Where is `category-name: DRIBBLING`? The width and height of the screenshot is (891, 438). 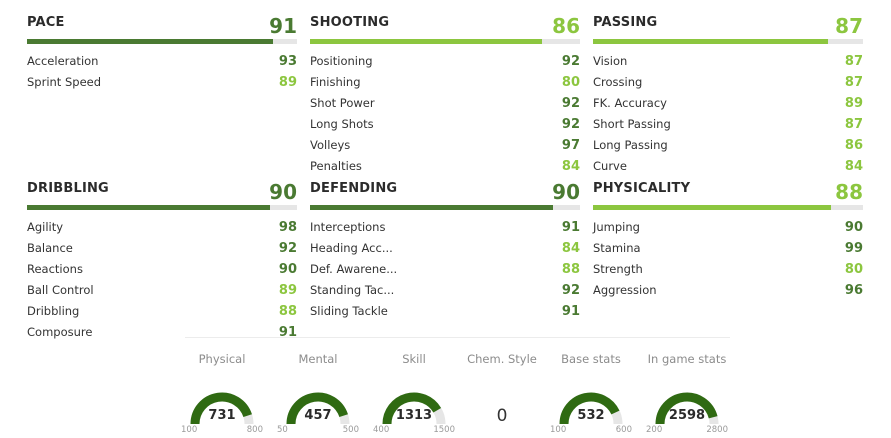 category-name: DRIBBLING is located at coordinates (68, 188).